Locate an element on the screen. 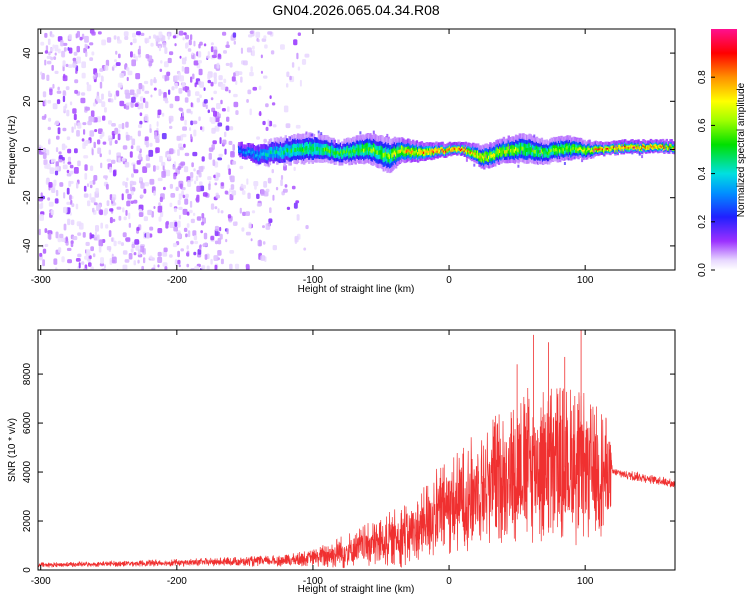 The image size is (750, 605). colorbar-tick-label: 0.4 is located at coordinates (702, 173).